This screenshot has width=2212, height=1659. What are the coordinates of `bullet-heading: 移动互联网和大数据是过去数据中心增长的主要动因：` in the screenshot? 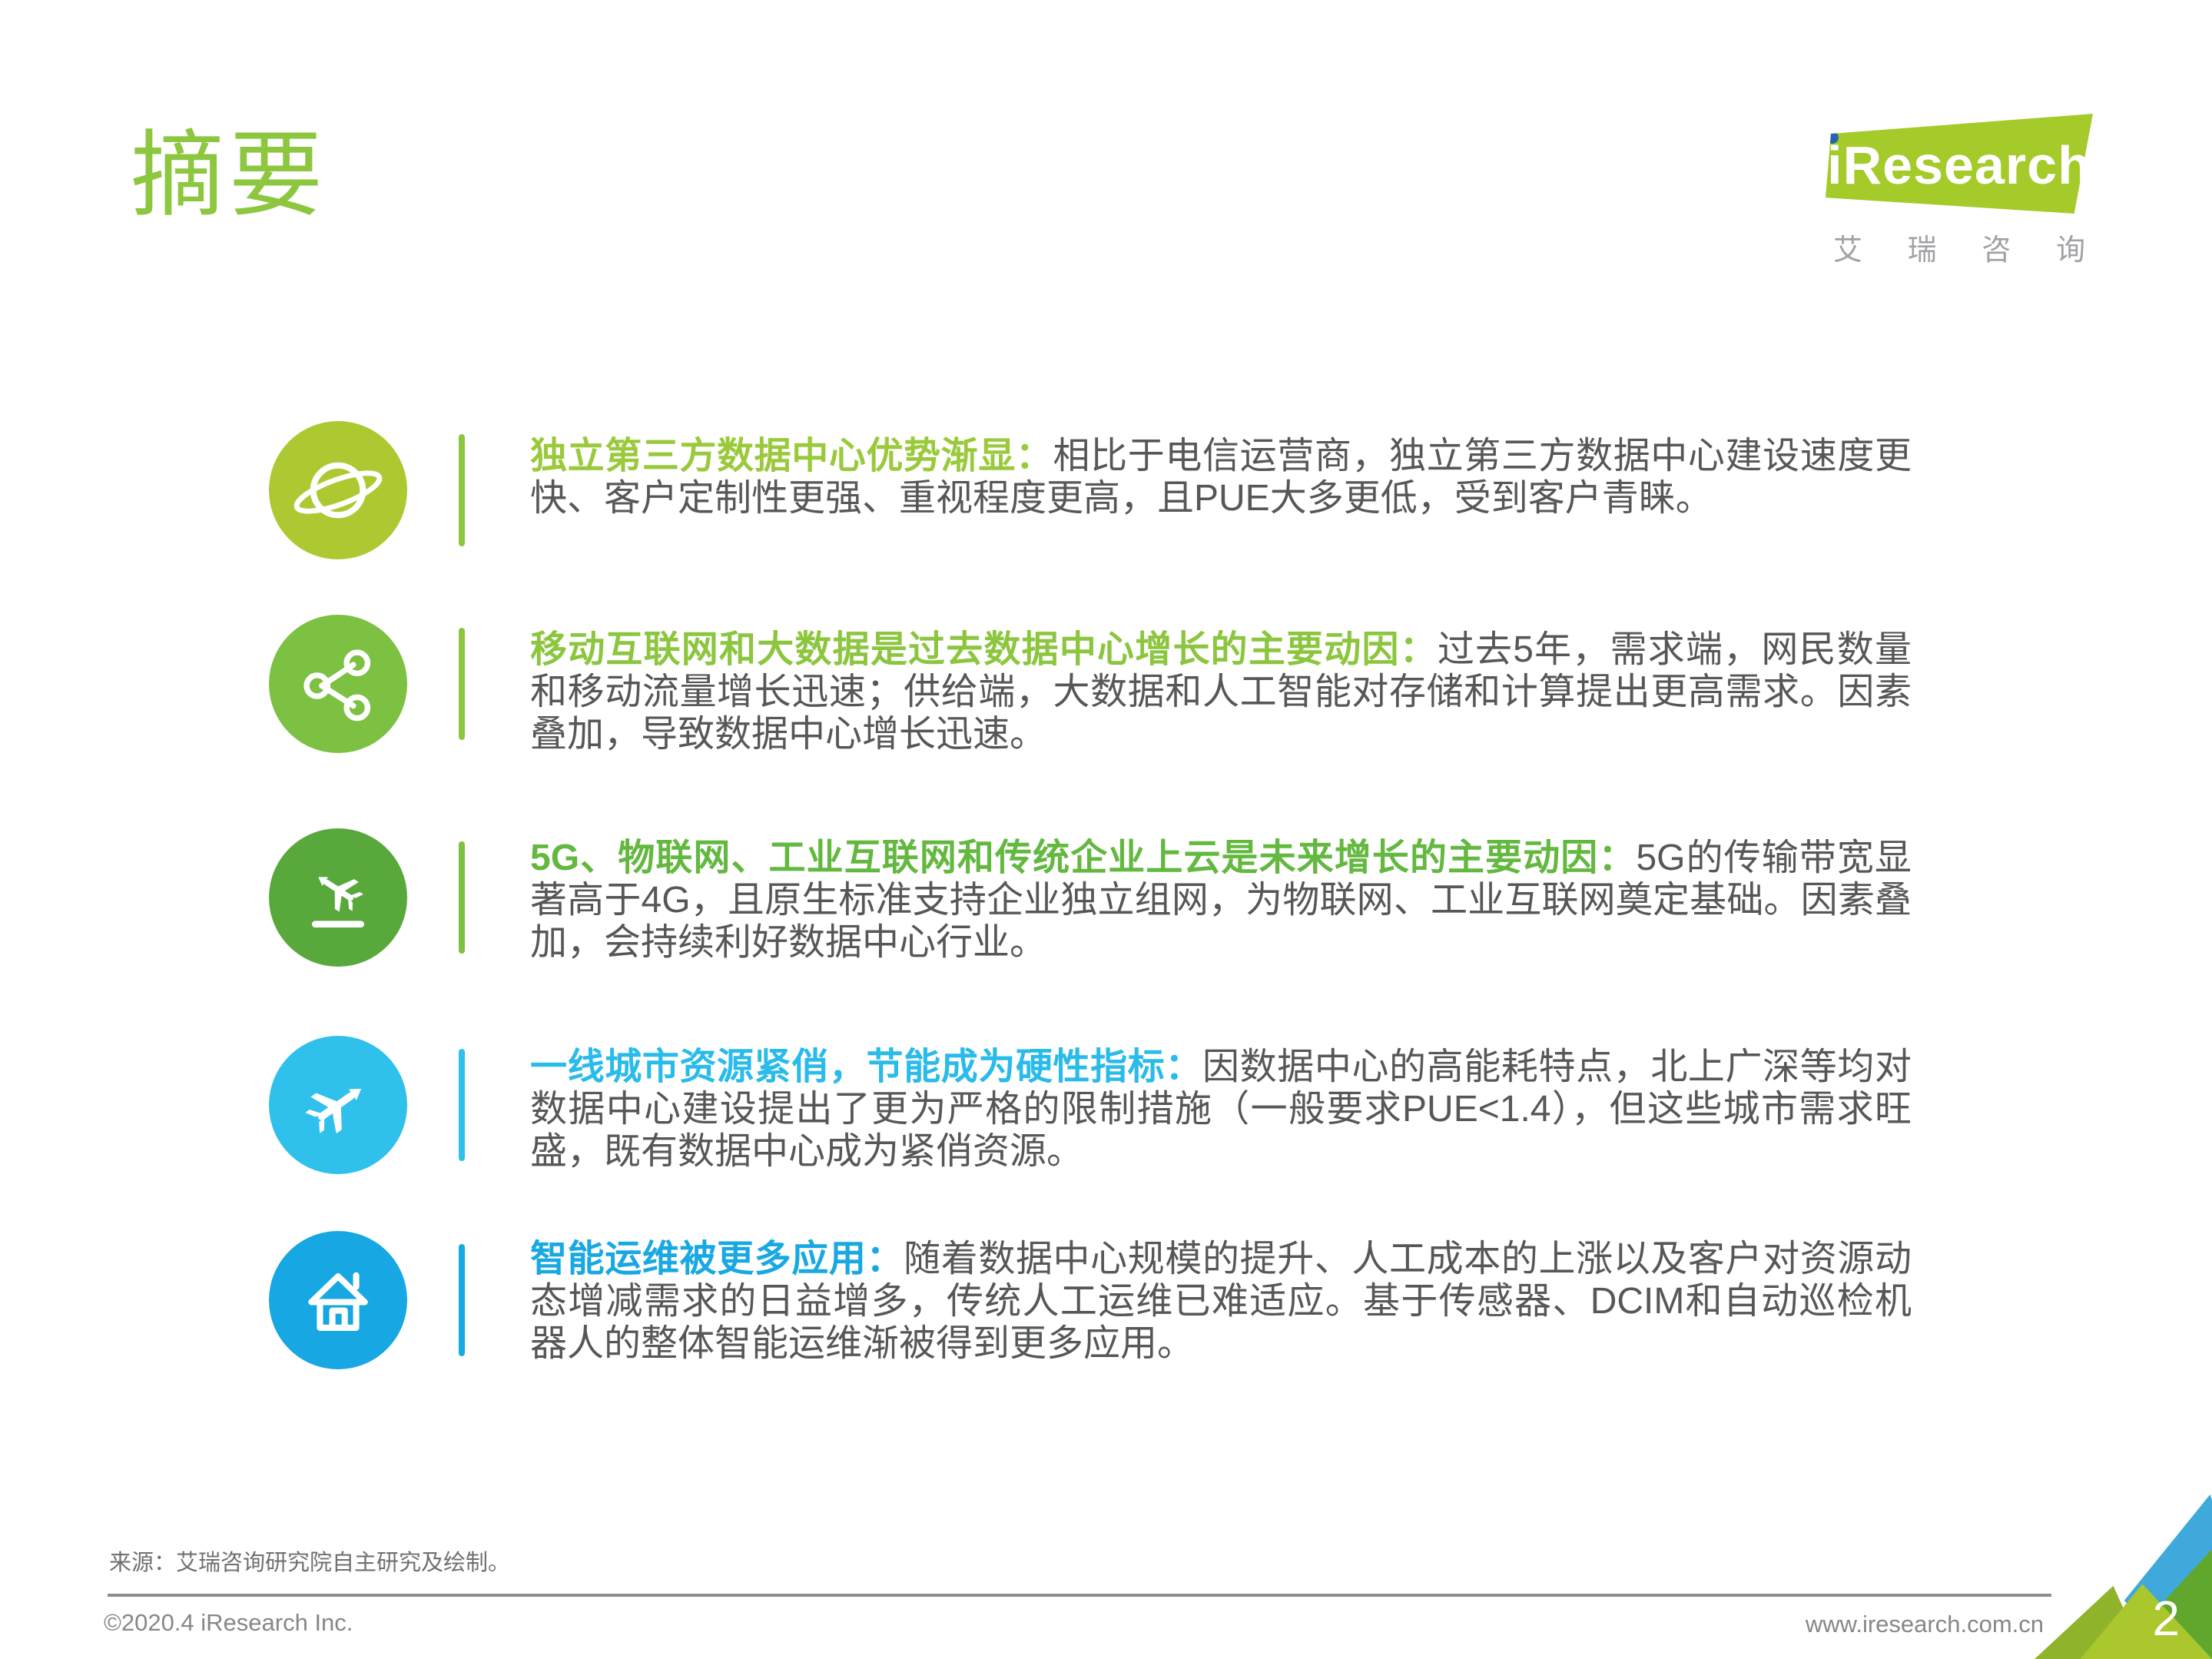 It's located at (984, 649).